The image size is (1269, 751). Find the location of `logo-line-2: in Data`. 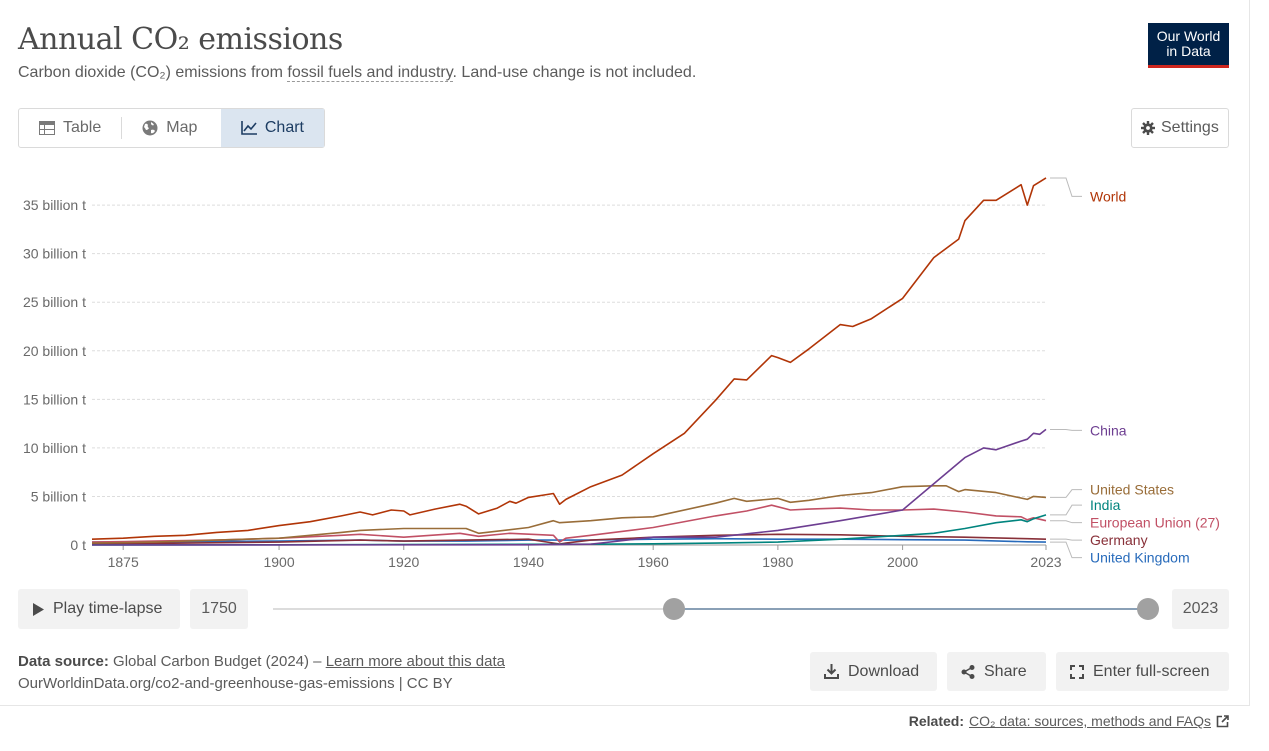

logo-line-2: in Data is located at coordinates (1188, 51).